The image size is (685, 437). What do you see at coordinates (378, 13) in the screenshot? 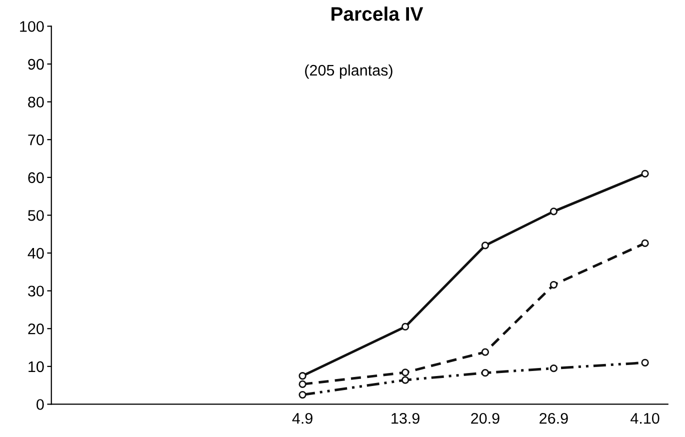
I see `chart-title: Parcela IV` at bounding box center [378, 13].